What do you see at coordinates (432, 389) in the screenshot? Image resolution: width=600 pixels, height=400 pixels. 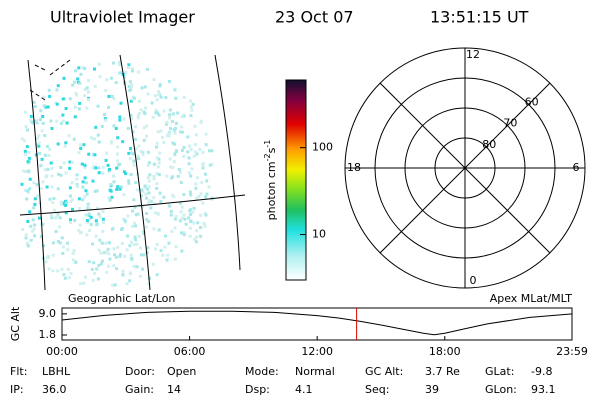 I see `info-value: 39` at bounding box center [432, 389].